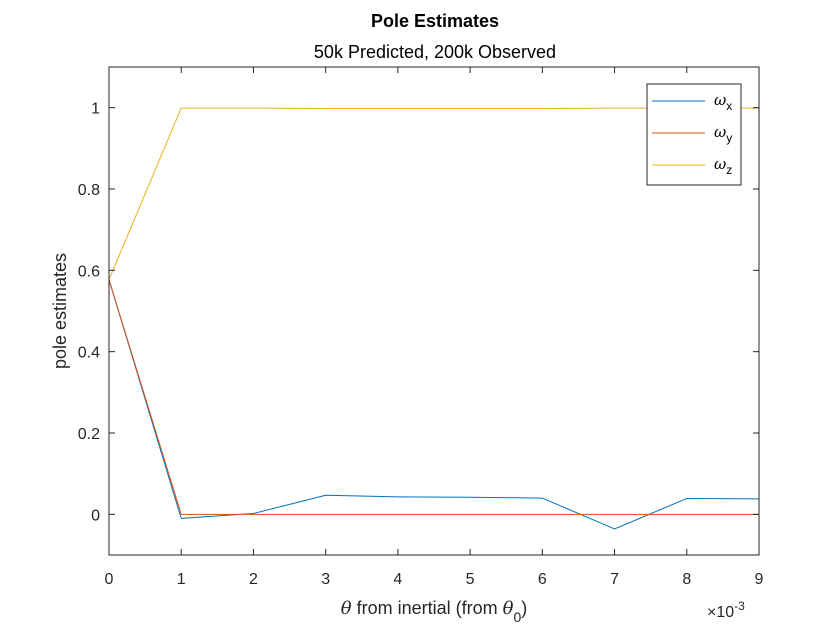 The width and height of the screenshot is (840, 630). I want to click on x-tick-label: 9, so click(759, 579).